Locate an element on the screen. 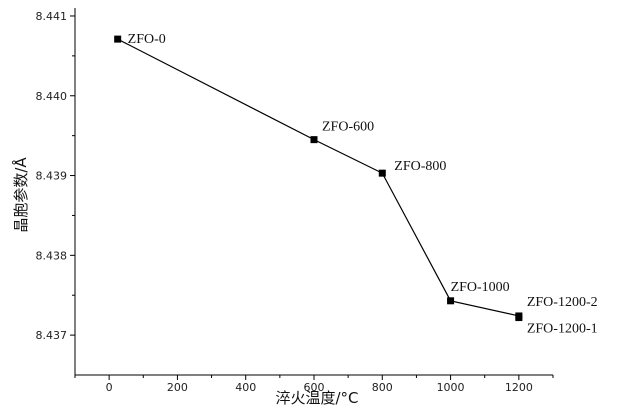  y-axis-ticks: 8.437 8.438 8.439 8.440 8.441 is located at coordinates (55, 176).